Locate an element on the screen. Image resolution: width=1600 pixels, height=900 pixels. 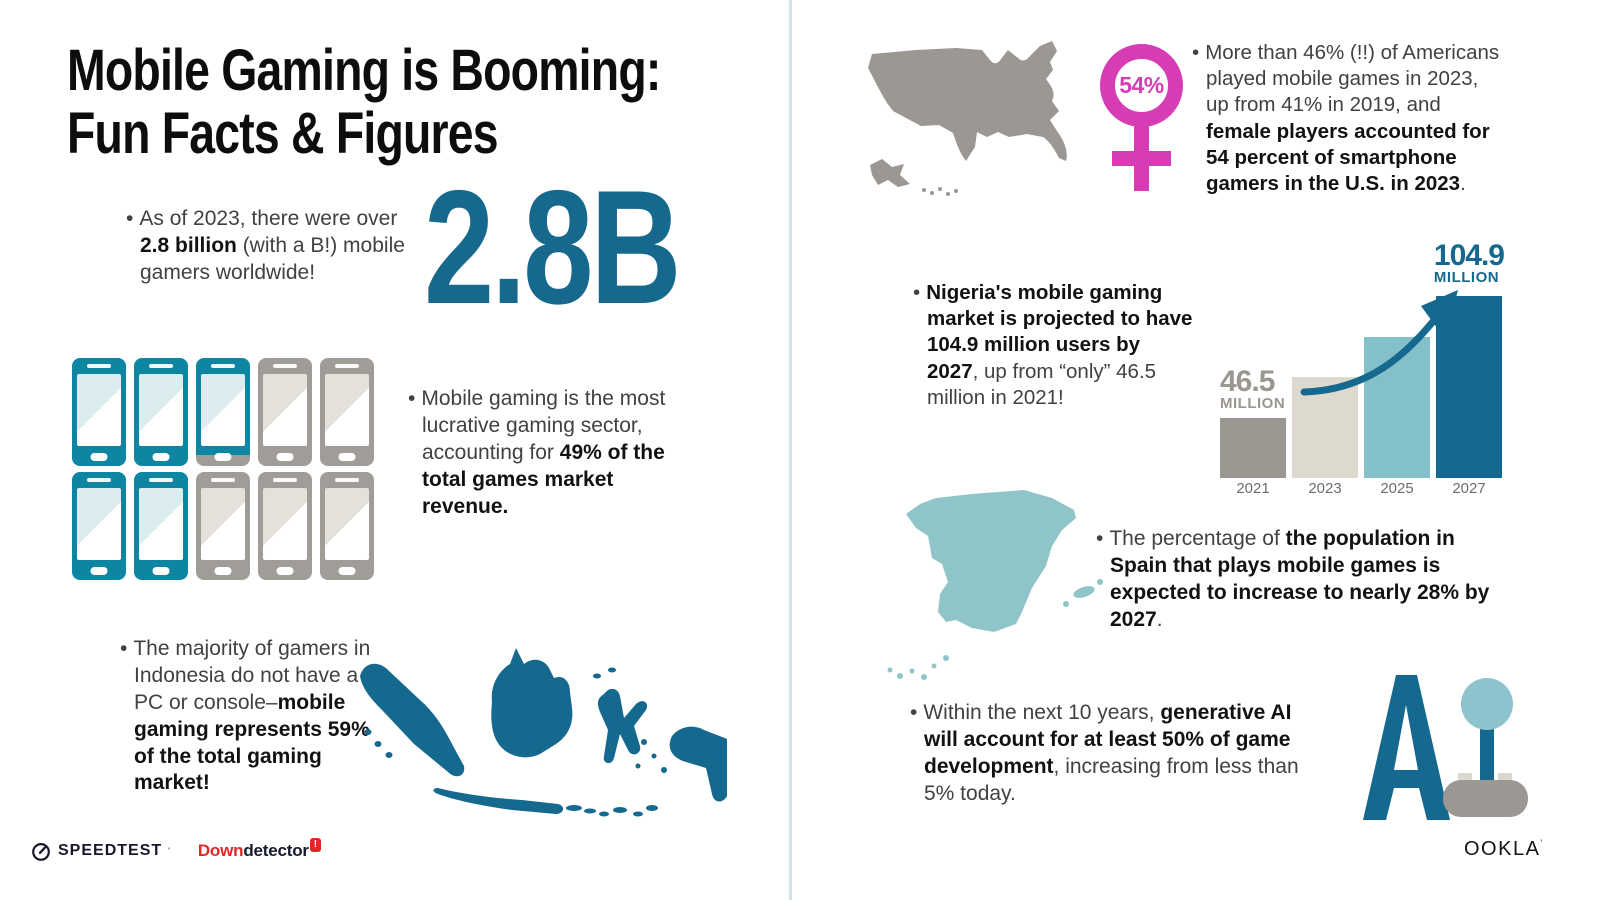
fact-ai-post: , increasing from less than 5% today. is located at coordinates (1111, 779).